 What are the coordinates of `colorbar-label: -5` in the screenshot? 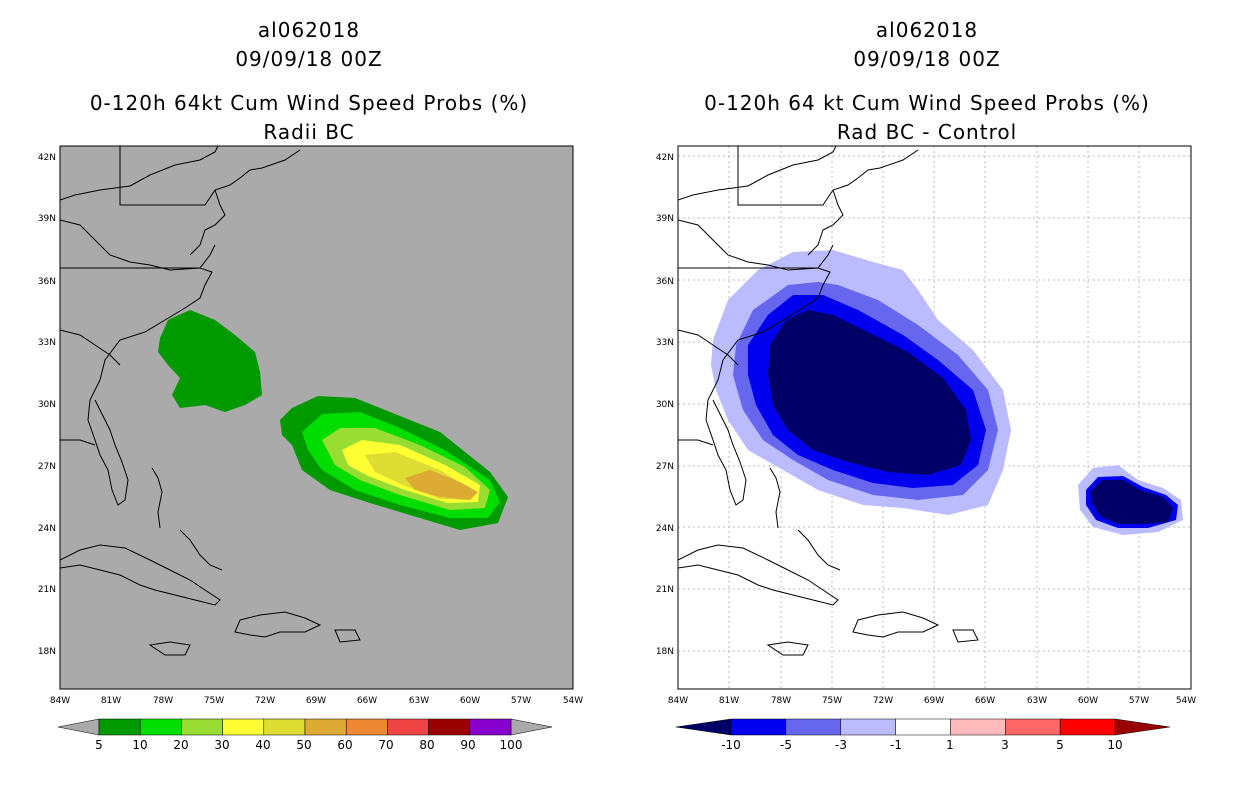 It's located at (786, 745).